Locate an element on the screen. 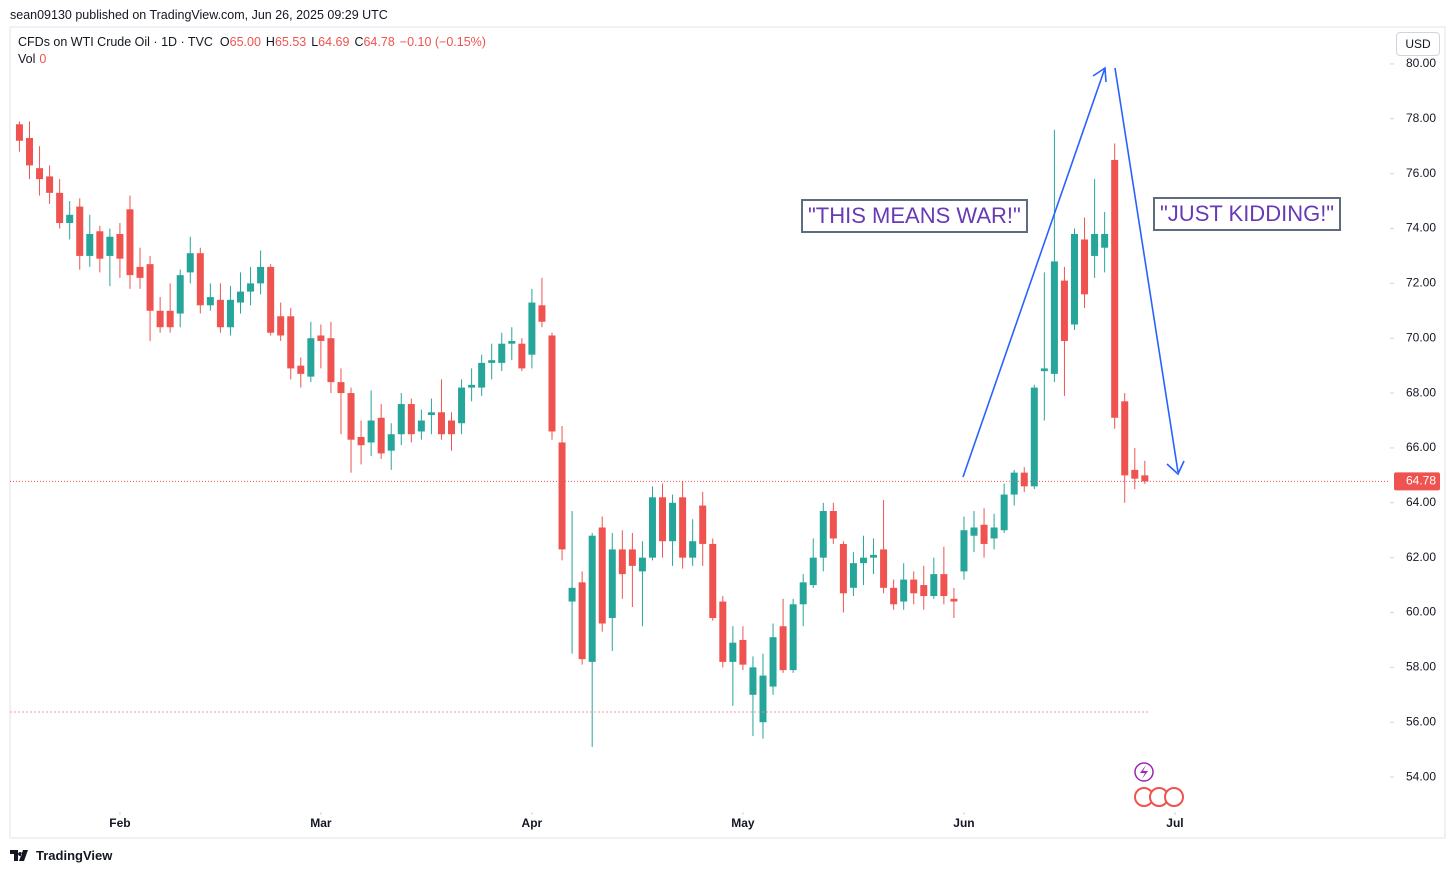 This screenshot has width=1455, height=873. arrow-down is located at coordinates (1146, 270).